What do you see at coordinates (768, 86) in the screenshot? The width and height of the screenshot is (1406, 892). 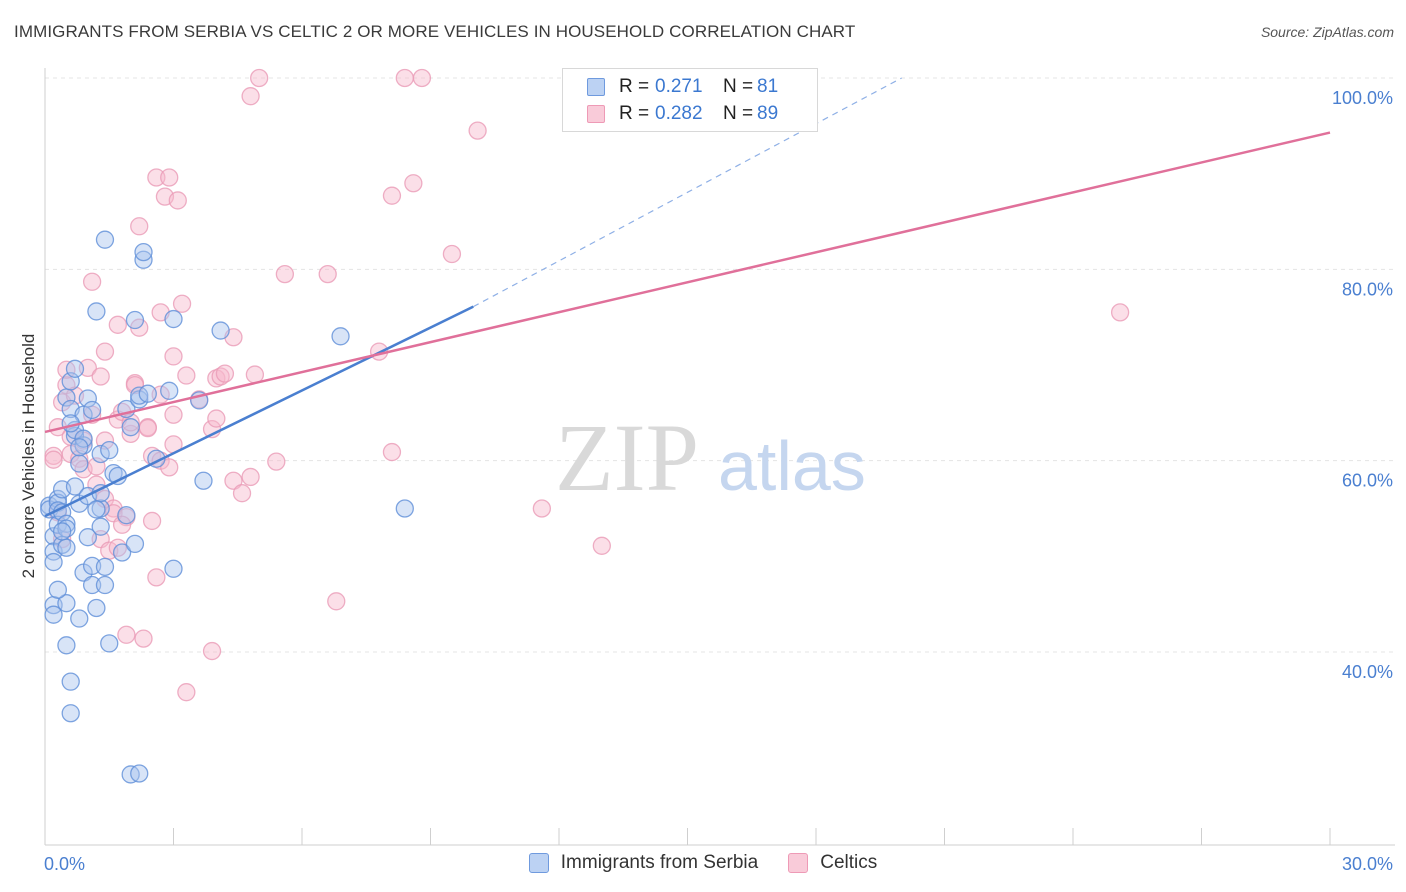 I see `legend-n-value: 81` at bounding box center [768, 86].